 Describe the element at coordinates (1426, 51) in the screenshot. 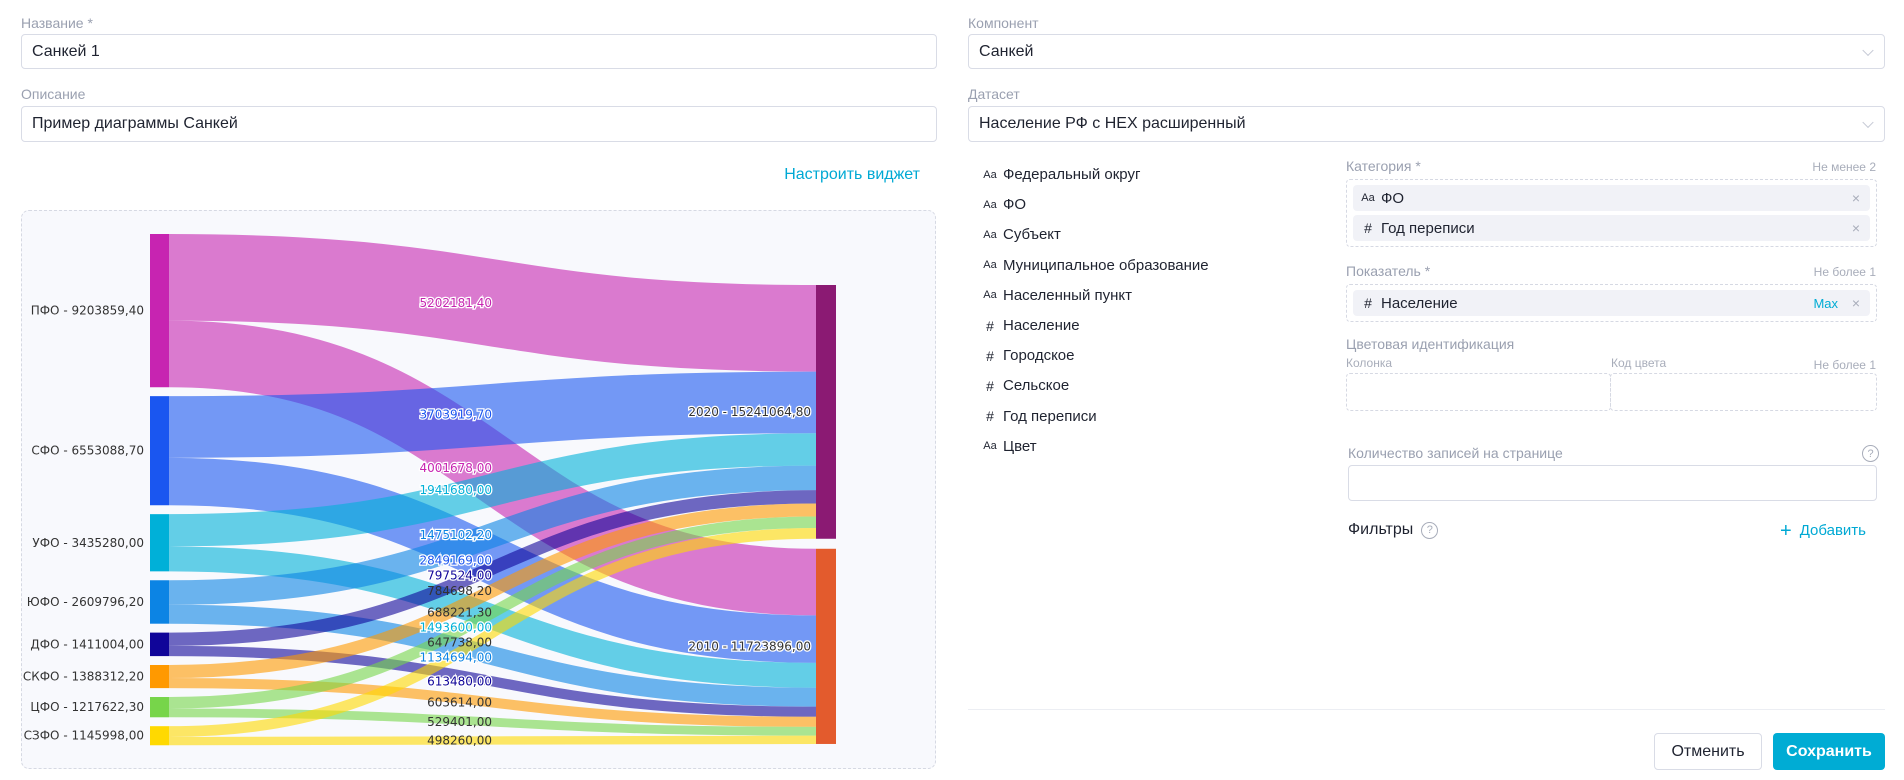

I see `component-select: Санкей` at that location.